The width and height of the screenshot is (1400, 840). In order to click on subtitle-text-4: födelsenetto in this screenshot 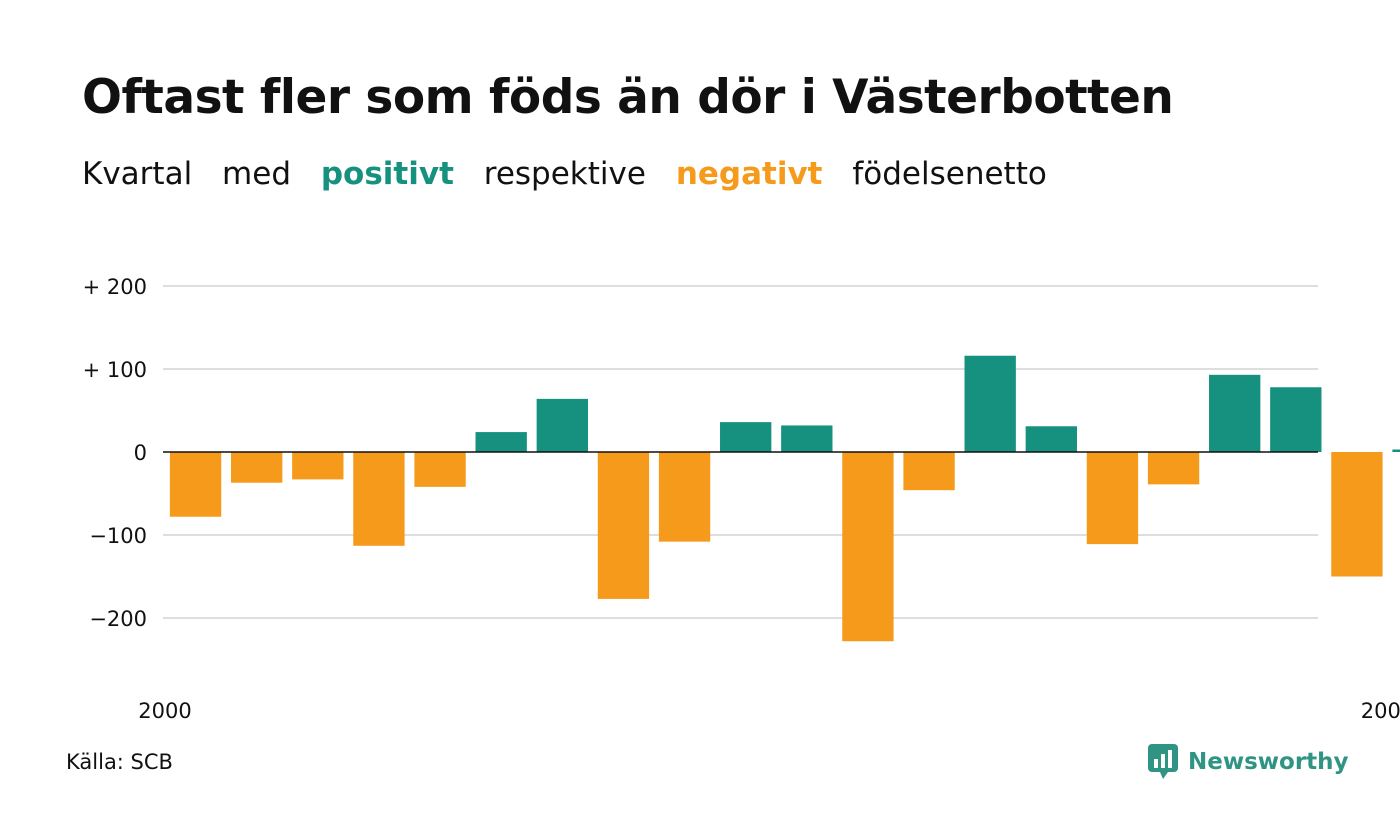, I will do `click(949, 174)`.